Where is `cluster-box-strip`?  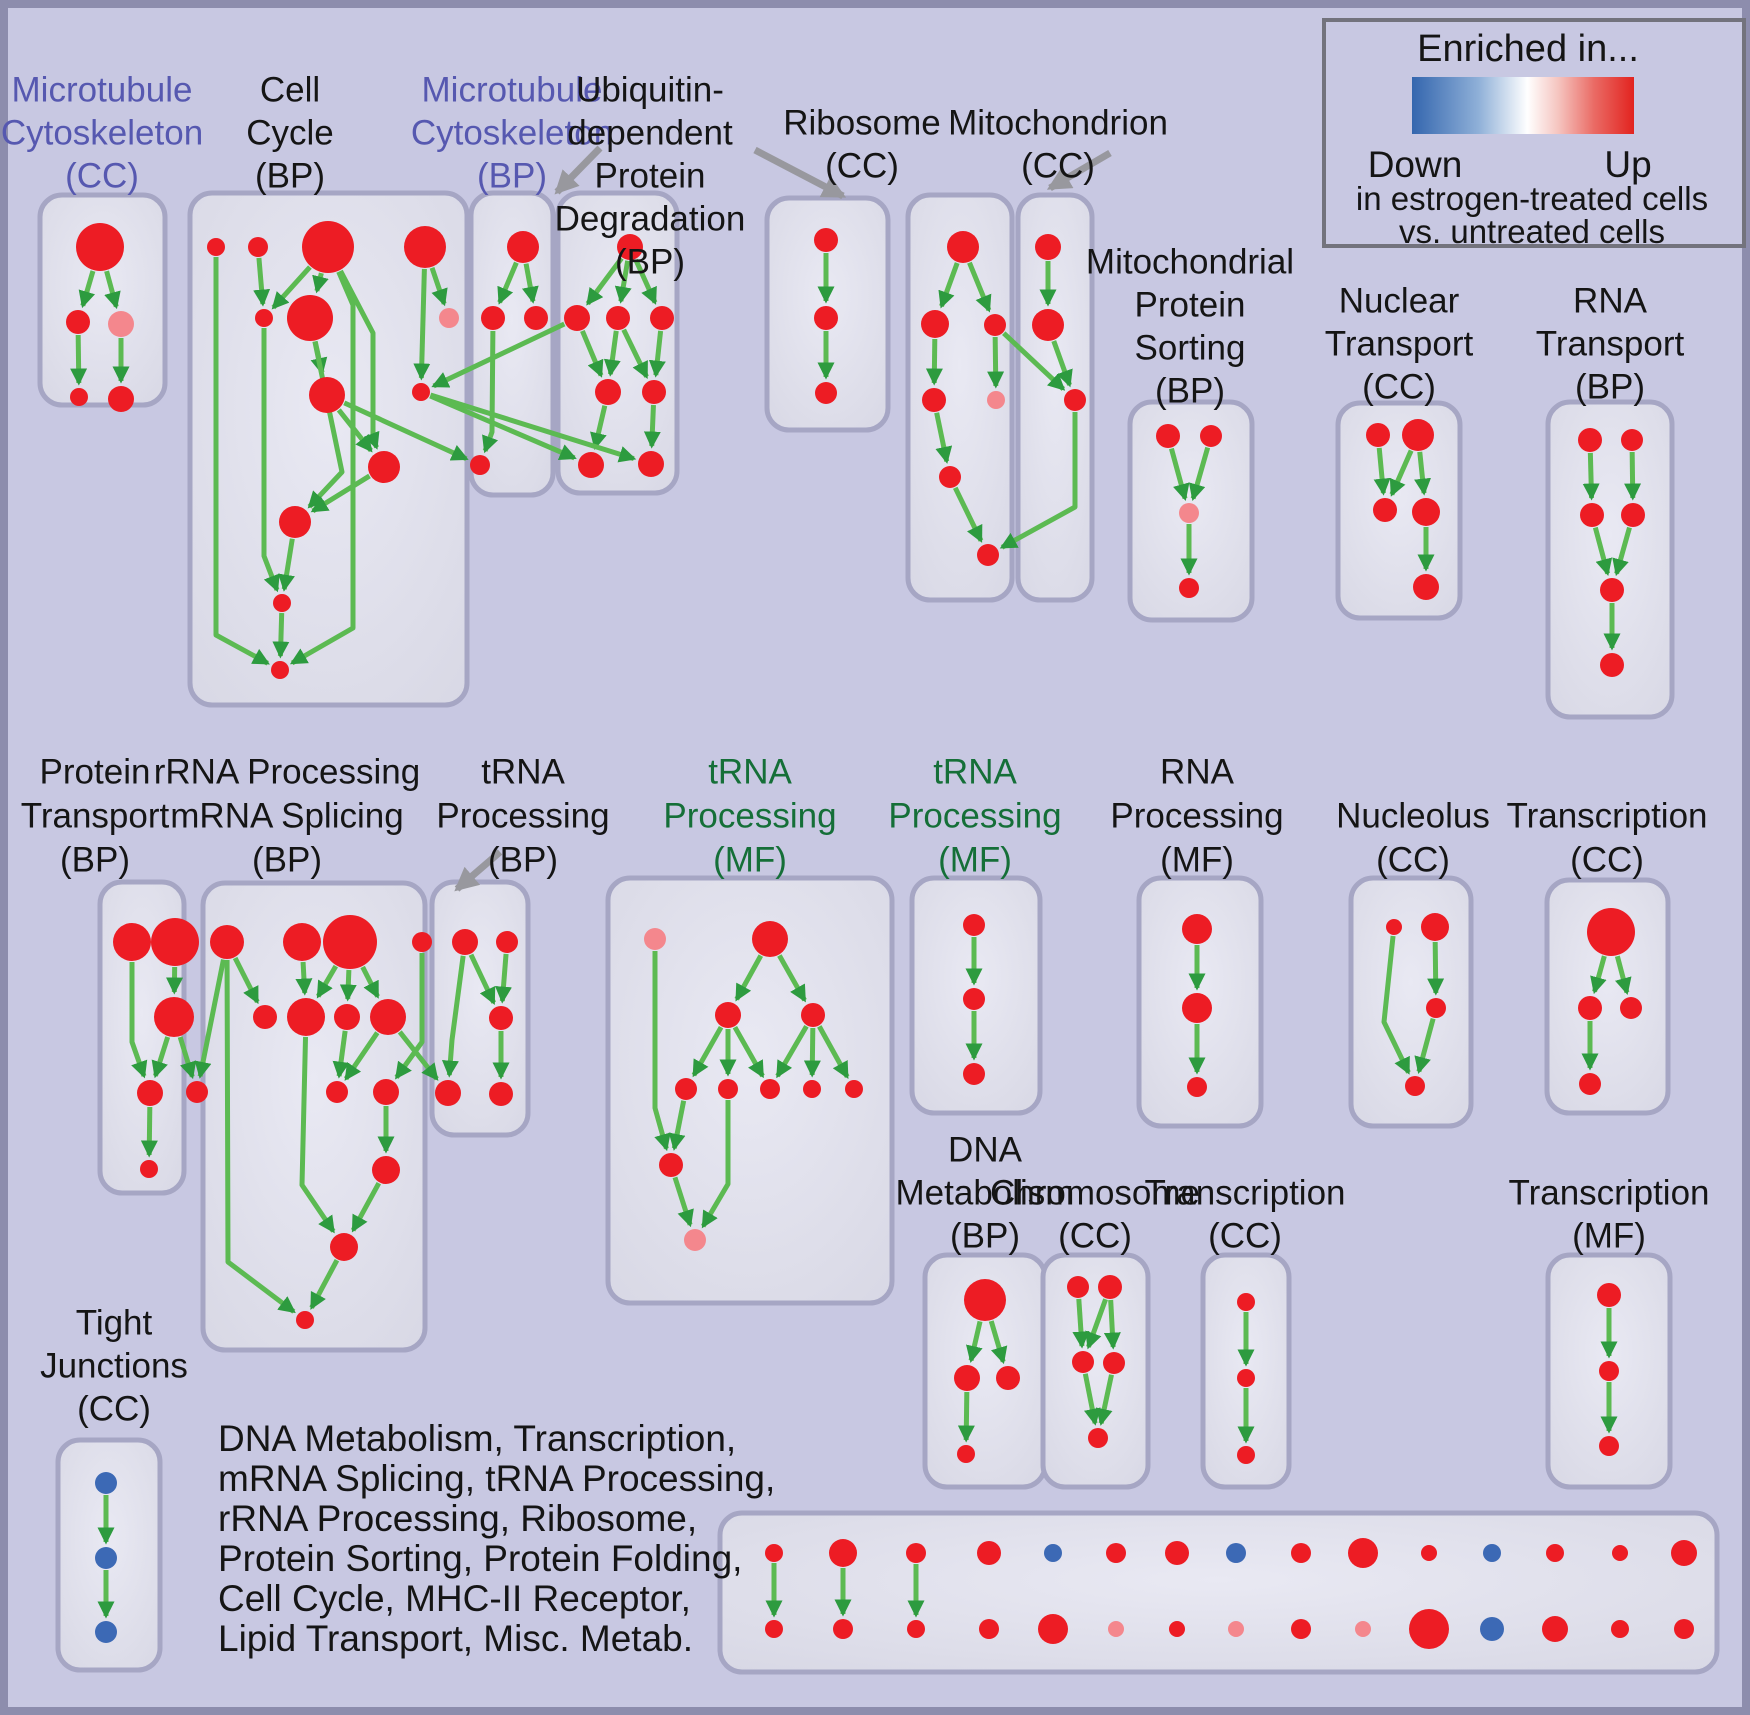 cluster-box-strip is located at coordinates (1218, 1592).